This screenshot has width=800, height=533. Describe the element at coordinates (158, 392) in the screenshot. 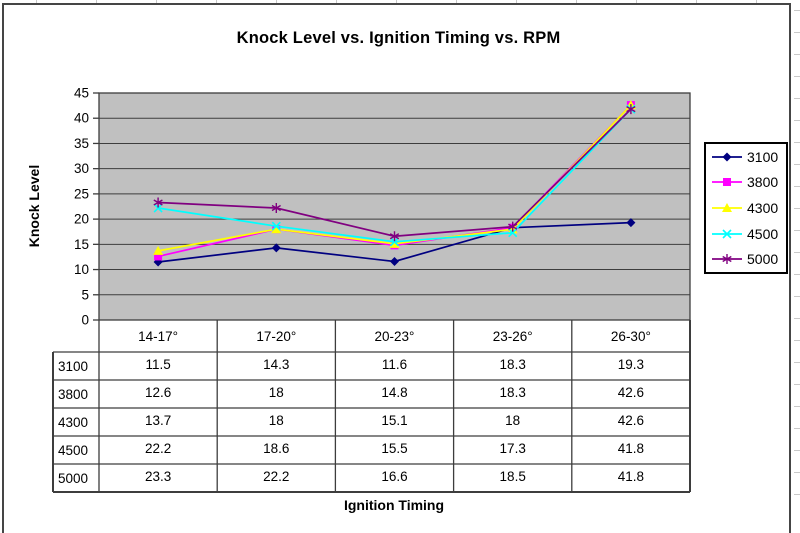

I see `table-cell-value: 12.6` at that location.